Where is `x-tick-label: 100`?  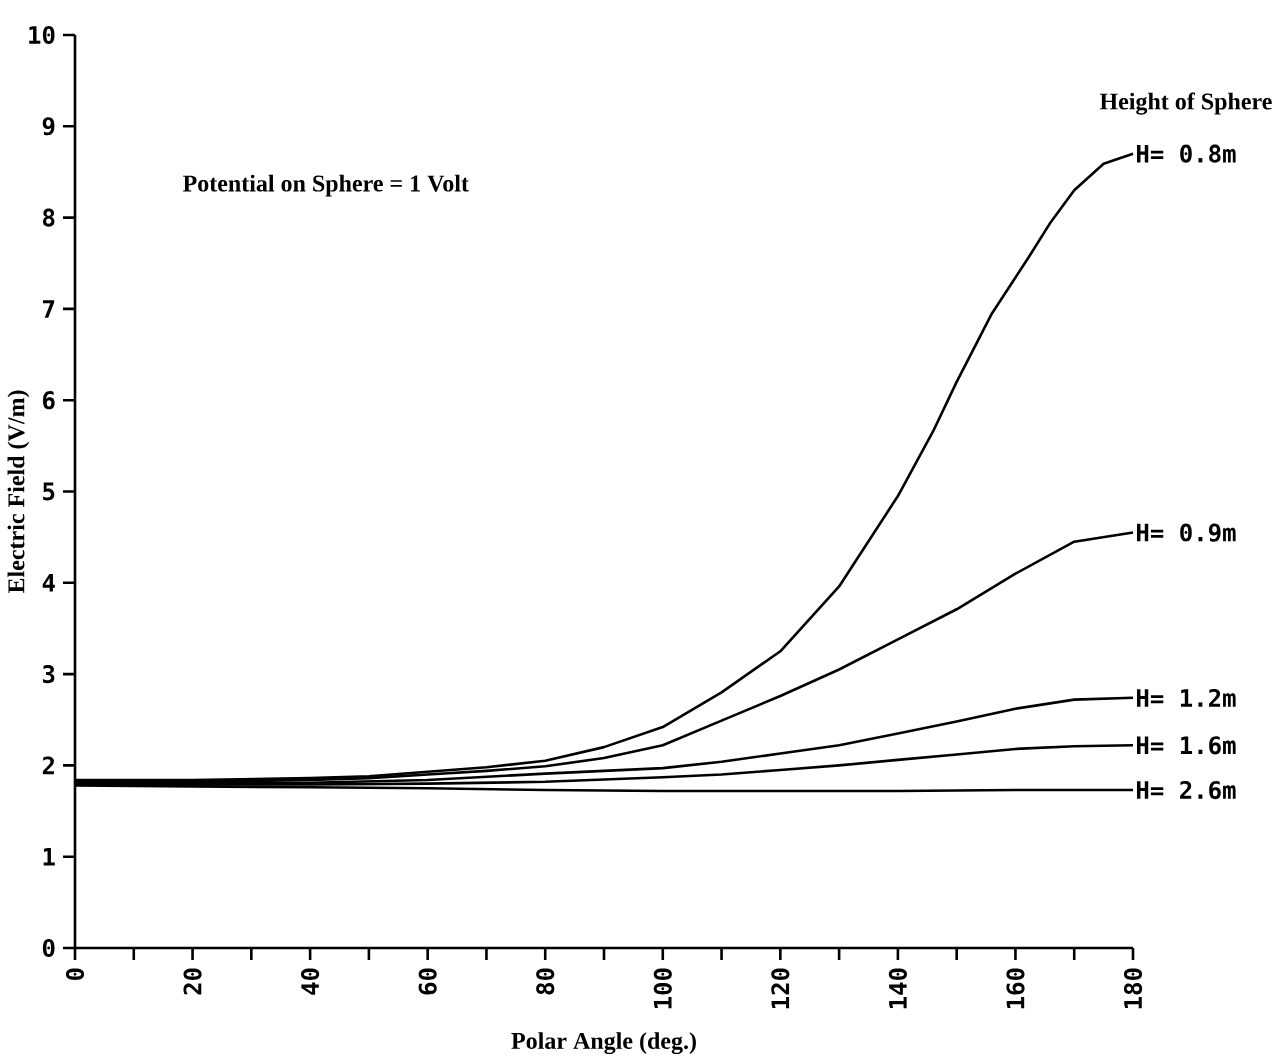
x-tick-label: 100 is located at coordinates (662, 988).